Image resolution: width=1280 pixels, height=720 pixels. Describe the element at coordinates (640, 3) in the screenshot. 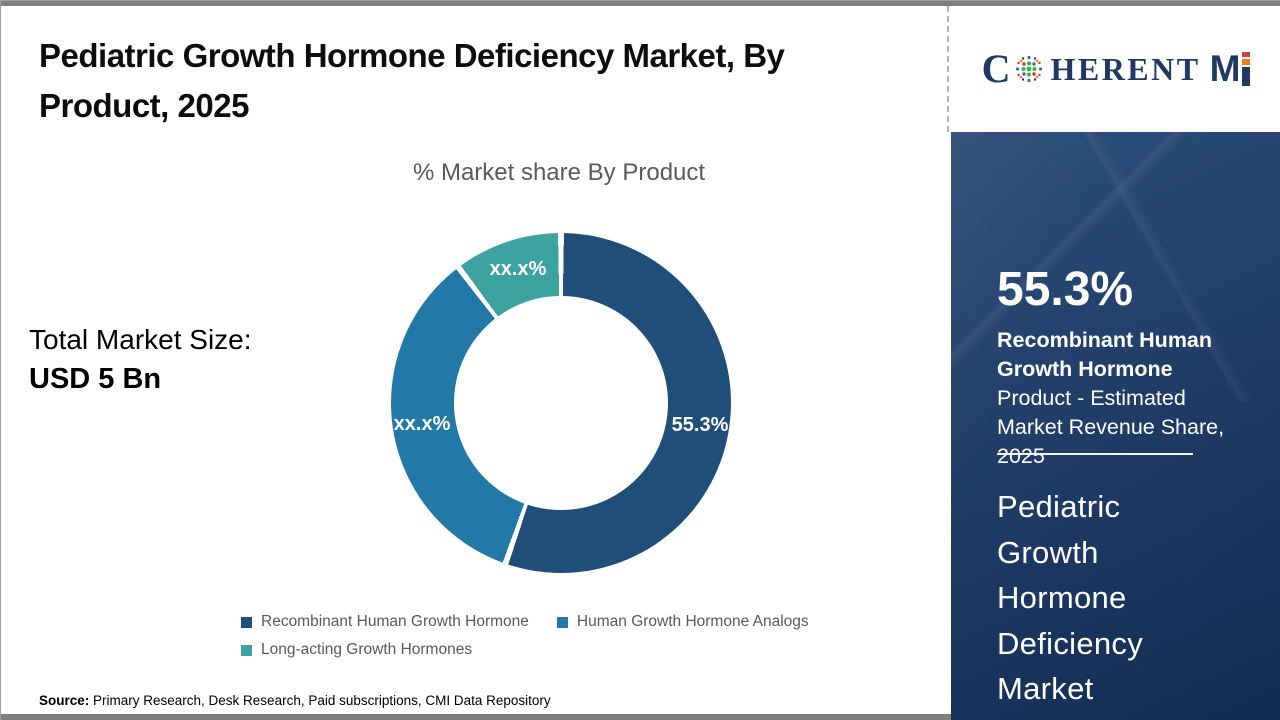

I see `top-bar` at that location.